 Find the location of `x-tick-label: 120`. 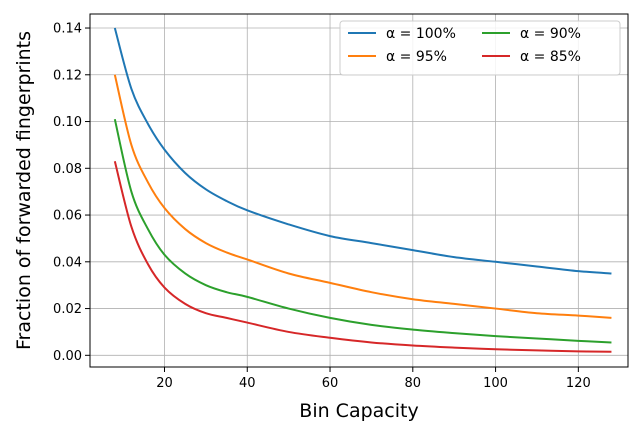

x-tick-label: 120 is located at coordinates (578, 383).